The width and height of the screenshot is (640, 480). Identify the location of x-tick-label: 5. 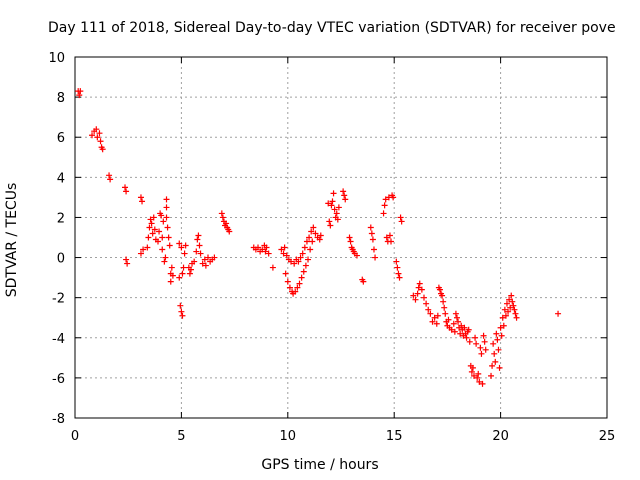
(181, 436).